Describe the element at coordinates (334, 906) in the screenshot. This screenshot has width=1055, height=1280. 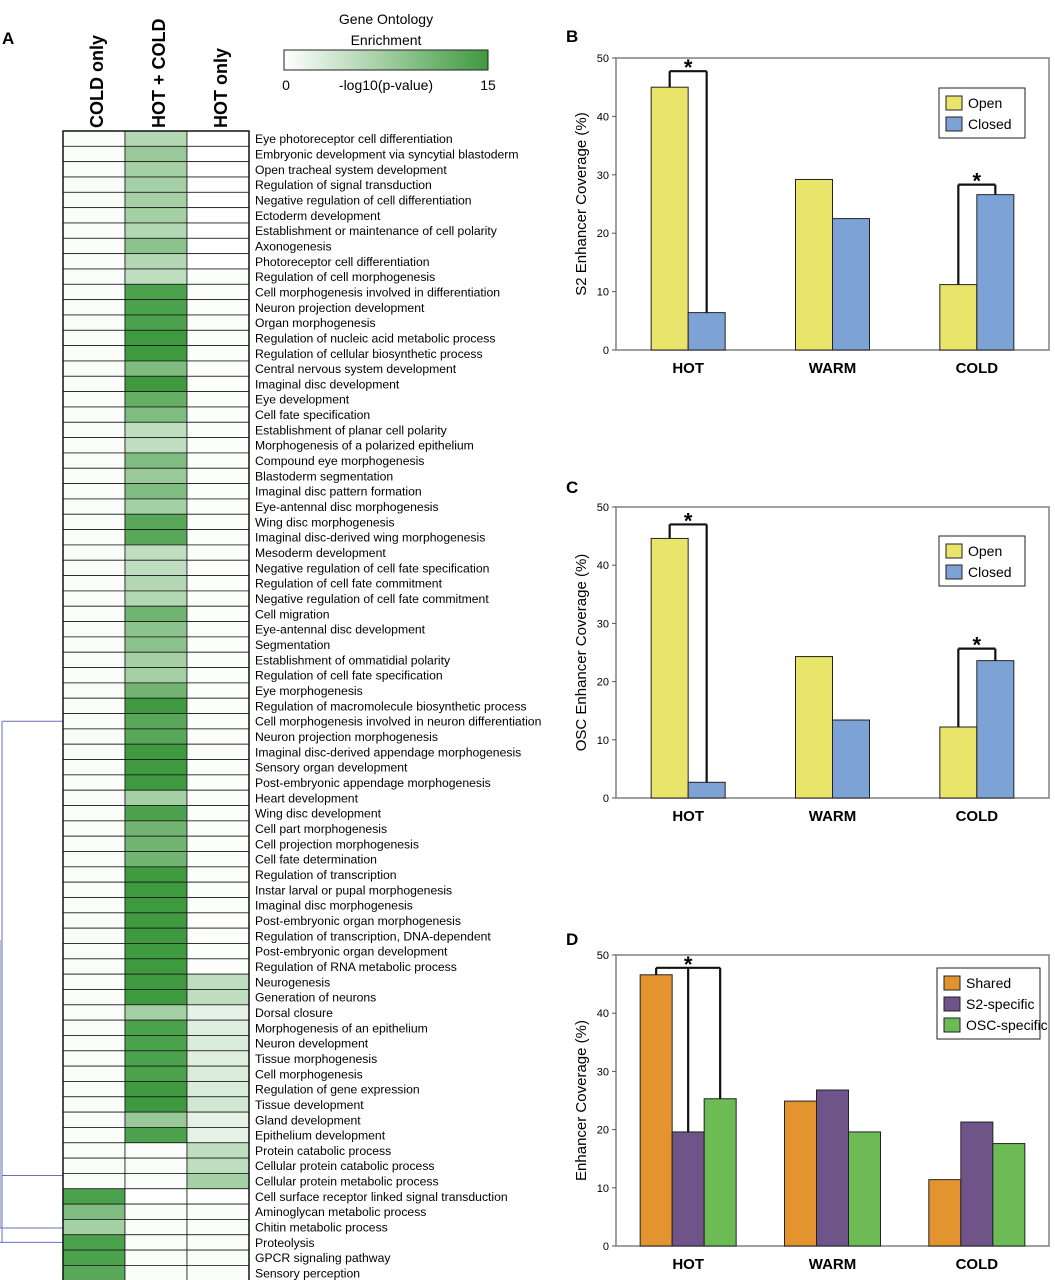
I see `heatmap-row-label: Imaginal disc morphogenesis` at that location.